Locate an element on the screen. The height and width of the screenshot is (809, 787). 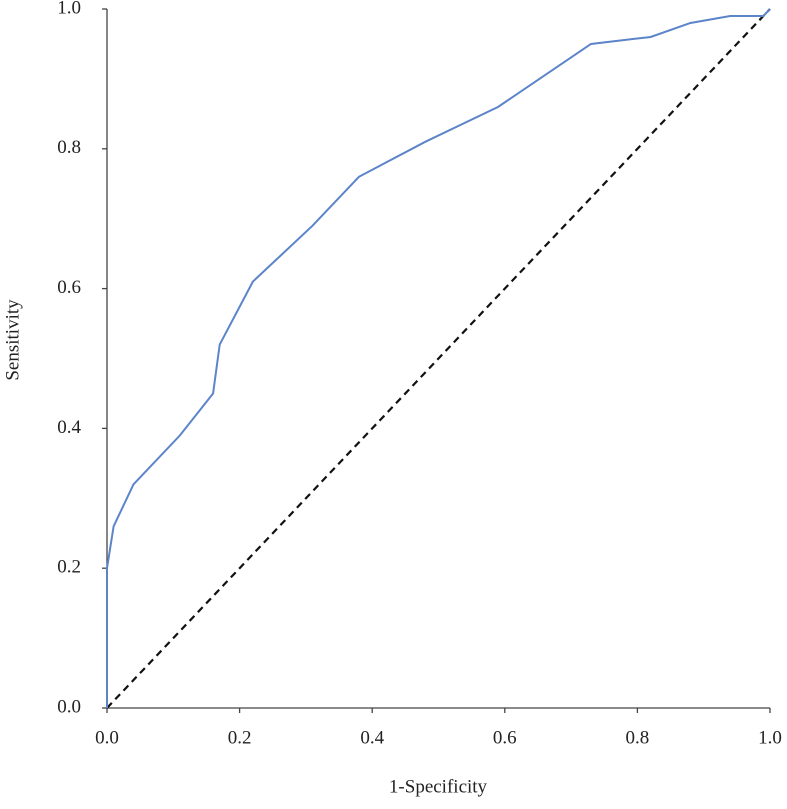
x-tick-label: 0.2 is located at coordinates (240, 737).